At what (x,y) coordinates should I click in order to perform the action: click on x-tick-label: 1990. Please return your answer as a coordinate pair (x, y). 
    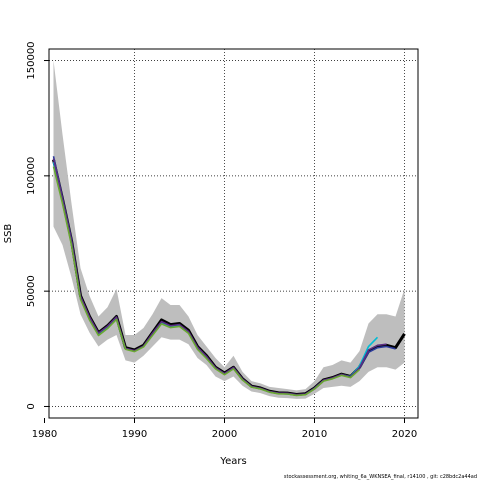
    Looking at the image, I should click on (134, 434).